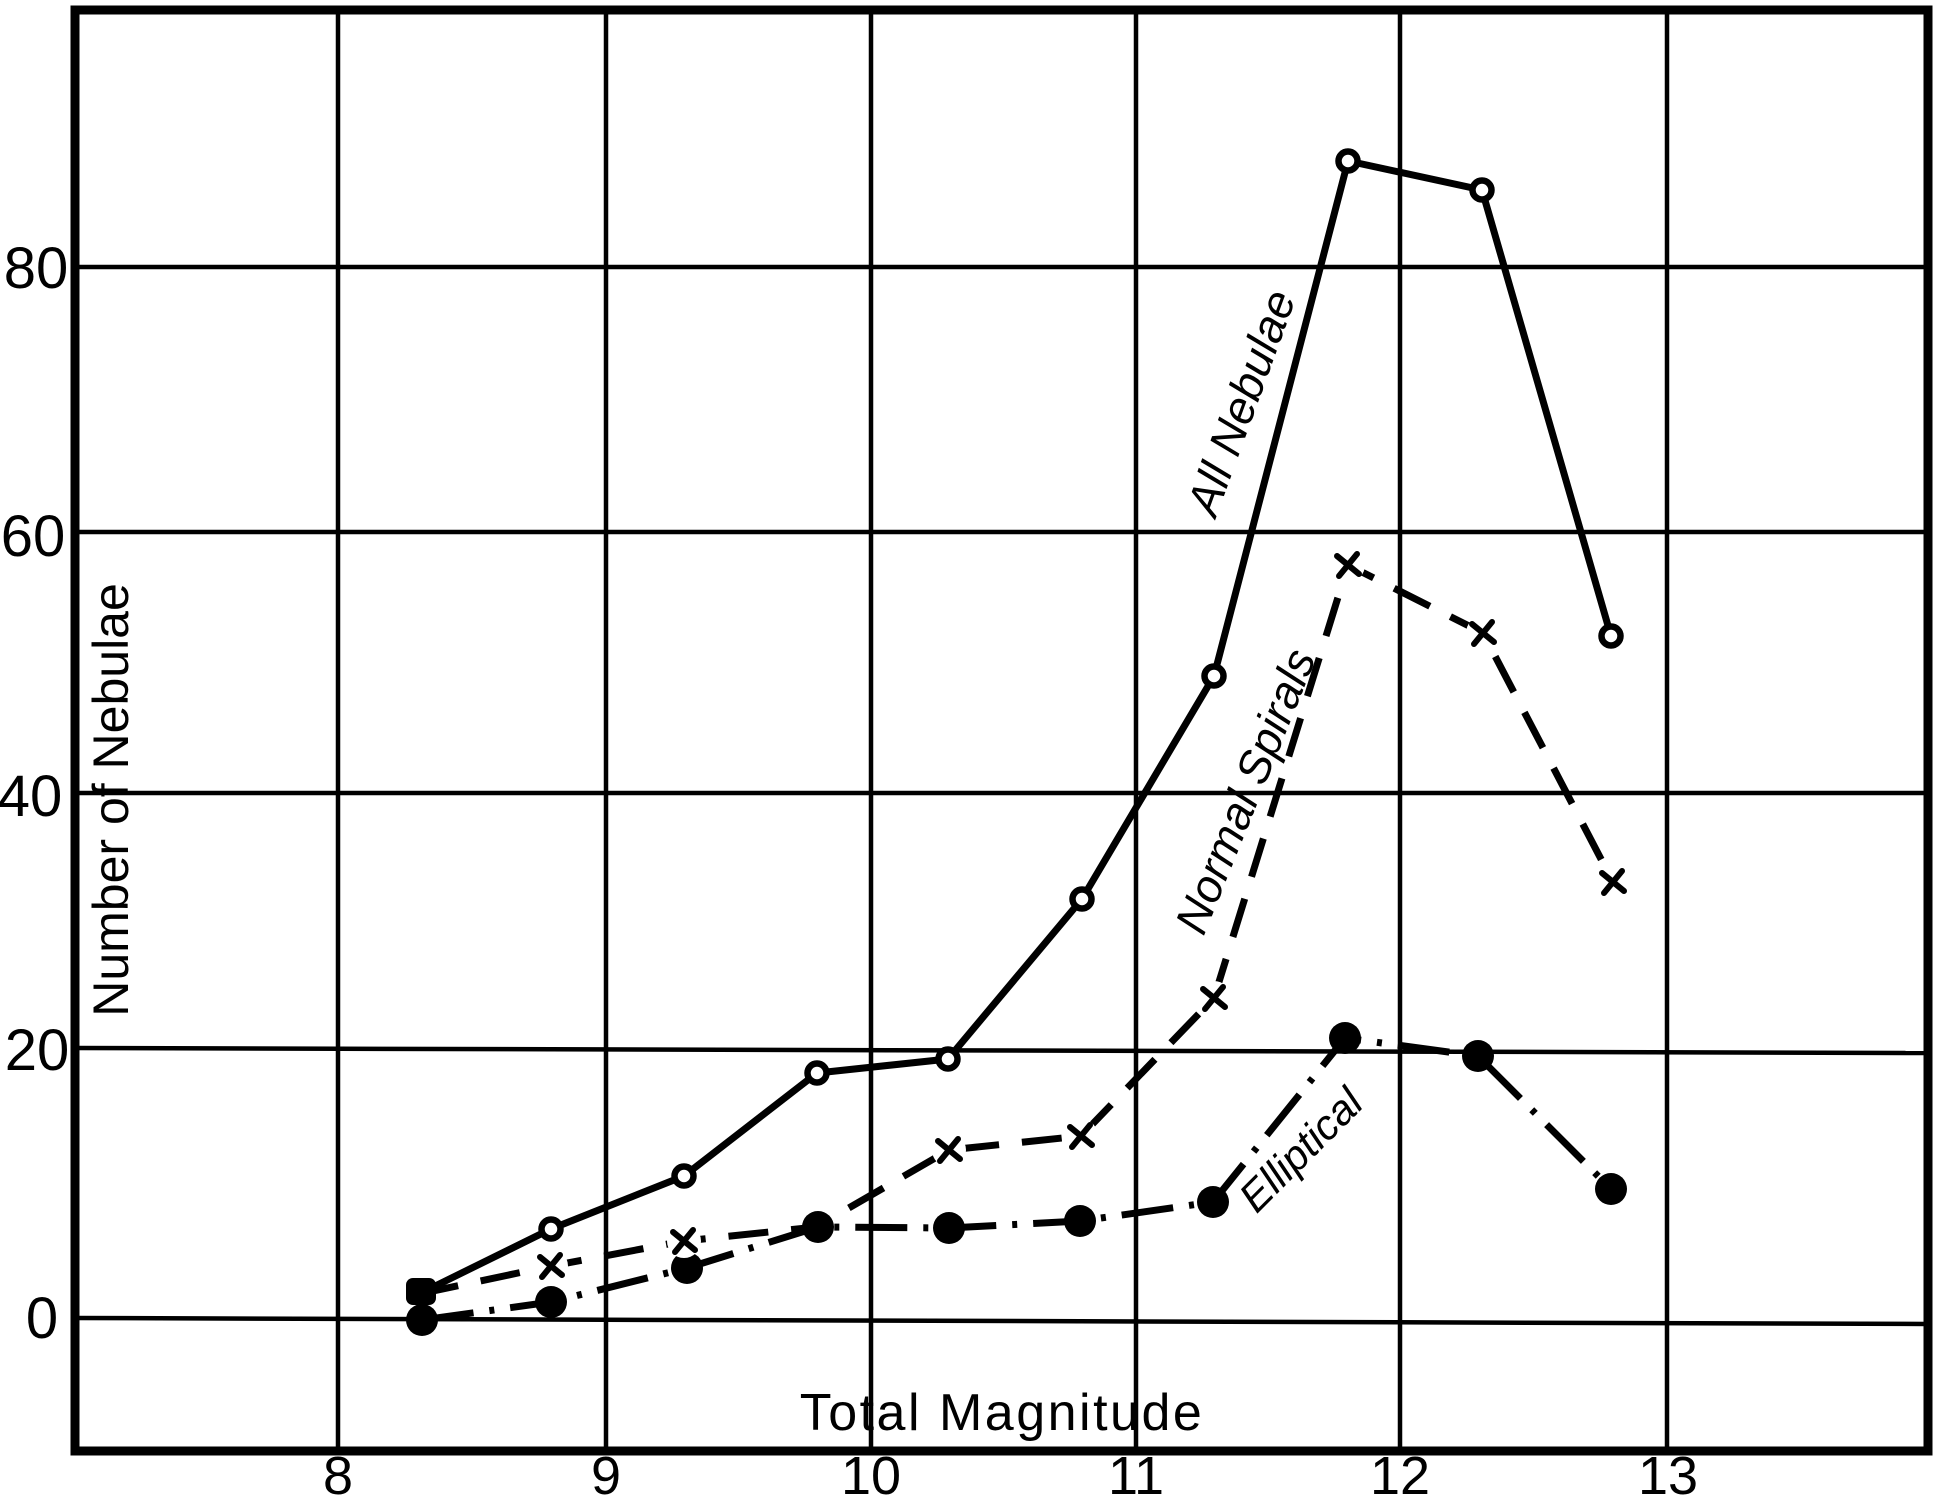  I want to click on svg-text: 20, so click(37, 1050).